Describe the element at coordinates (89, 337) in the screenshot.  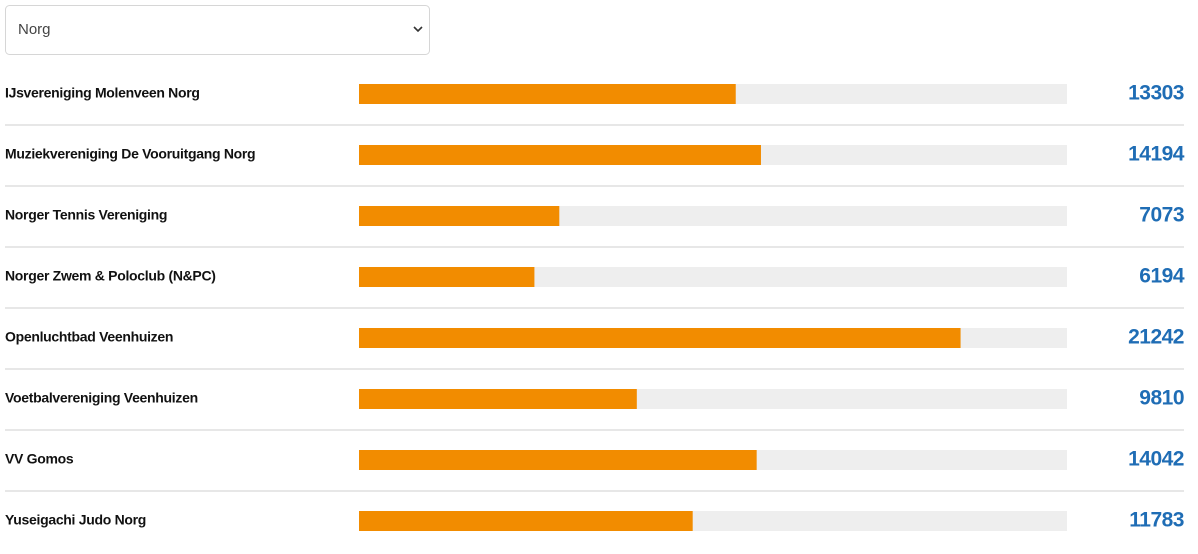
I see `row-label: Openluchtbad Veenhuizen` at that location.